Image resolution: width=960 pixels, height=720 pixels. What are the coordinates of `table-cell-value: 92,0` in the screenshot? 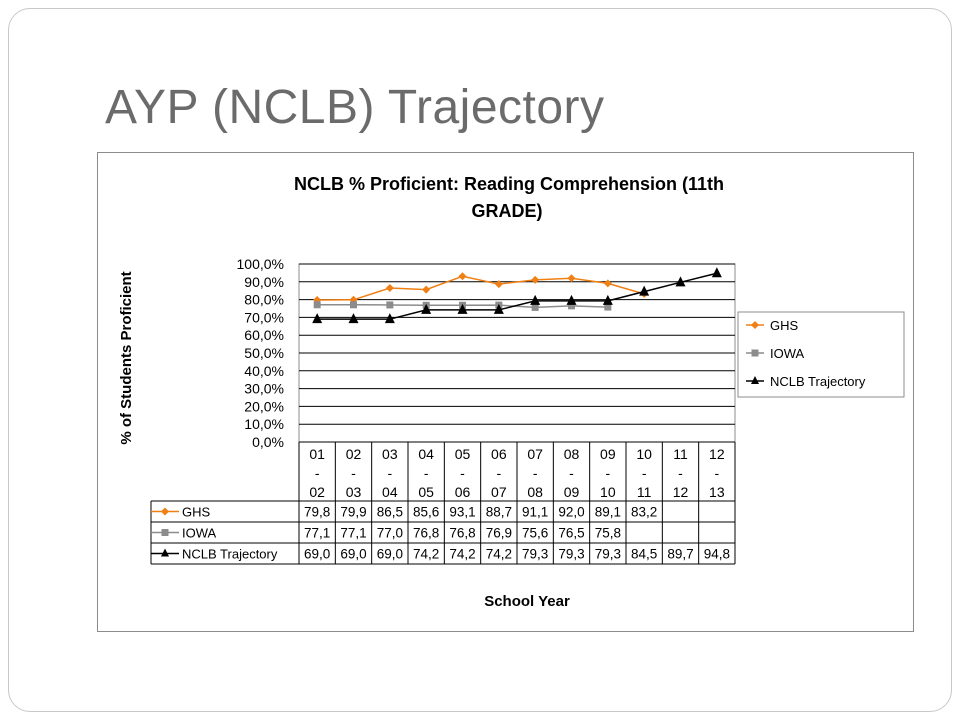 It's located at (571, 512).